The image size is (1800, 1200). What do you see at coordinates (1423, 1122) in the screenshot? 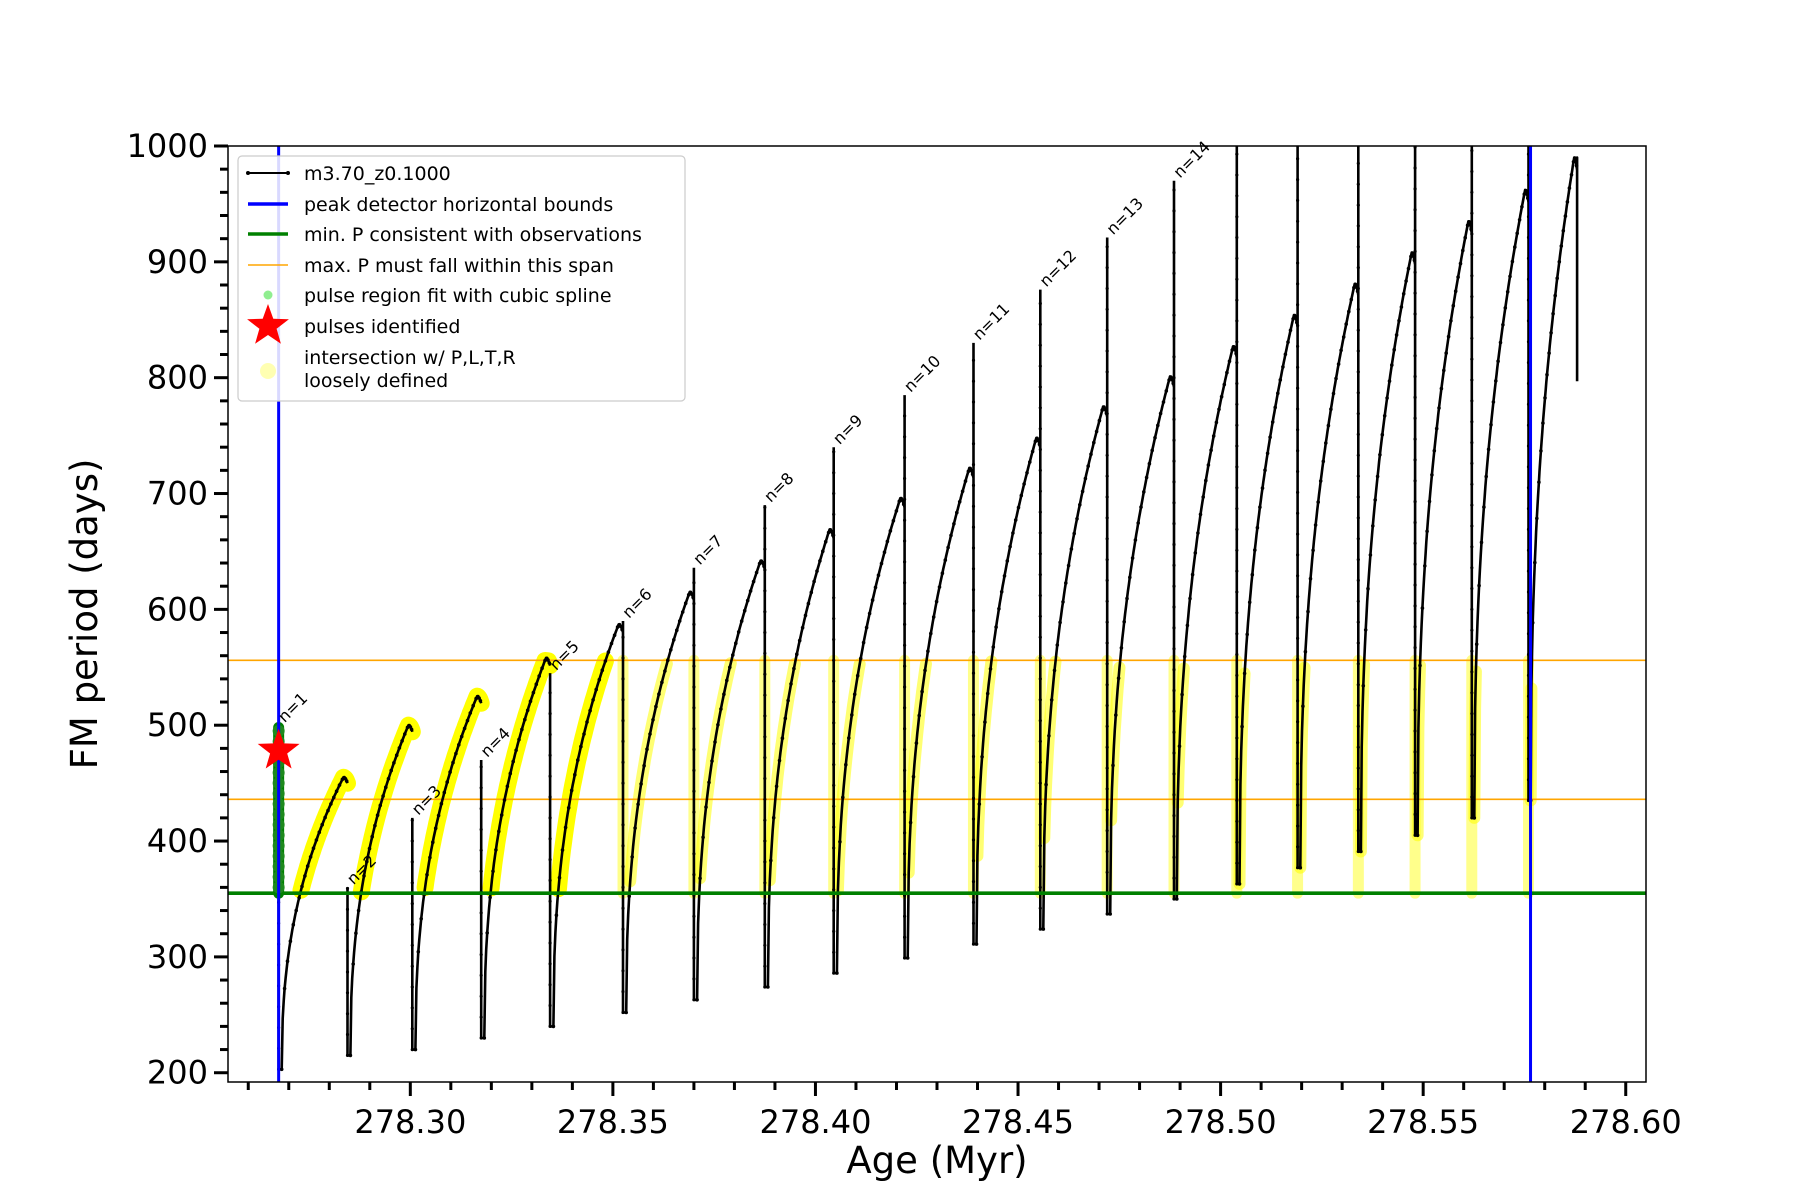
I see `x-tick-label: 278.55` at bounding box center [1423, 1122].